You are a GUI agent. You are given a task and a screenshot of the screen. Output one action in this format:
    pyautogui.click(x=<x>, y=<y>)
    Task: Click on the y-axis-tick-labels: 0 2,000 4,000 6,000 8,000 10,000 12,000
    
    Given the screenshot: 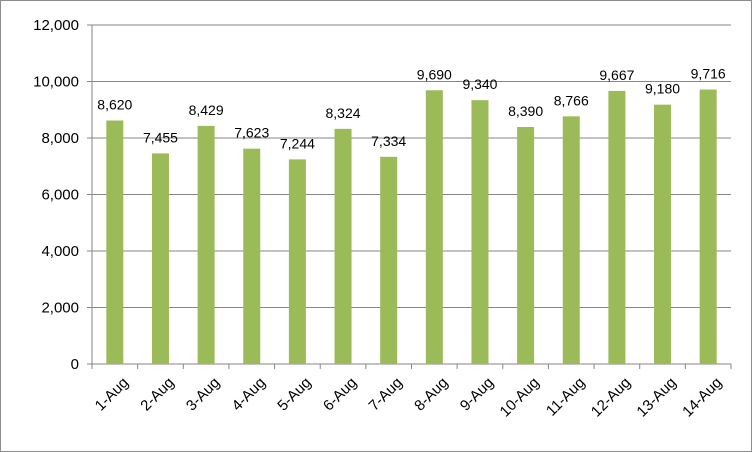 What is the action you would take?
    pyautogui.click(x=56, y=195)
    